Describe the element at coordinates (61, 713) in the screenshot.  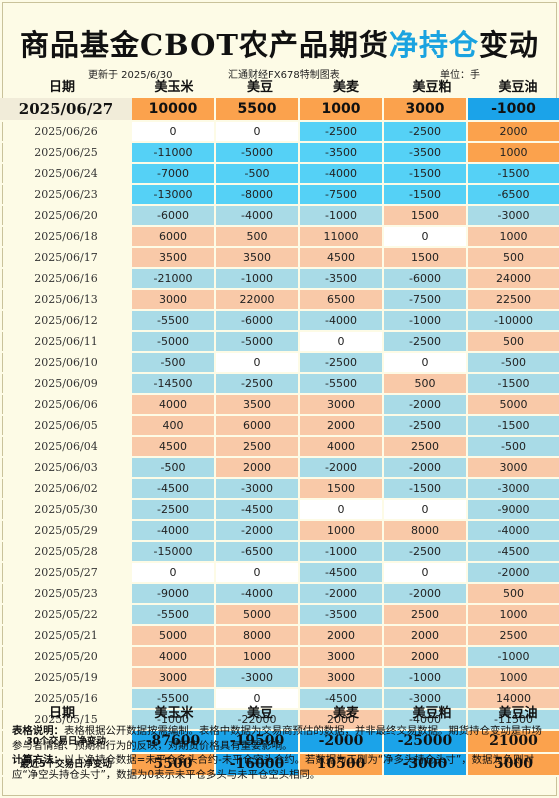
I see `footer-date: 日期` at that location.